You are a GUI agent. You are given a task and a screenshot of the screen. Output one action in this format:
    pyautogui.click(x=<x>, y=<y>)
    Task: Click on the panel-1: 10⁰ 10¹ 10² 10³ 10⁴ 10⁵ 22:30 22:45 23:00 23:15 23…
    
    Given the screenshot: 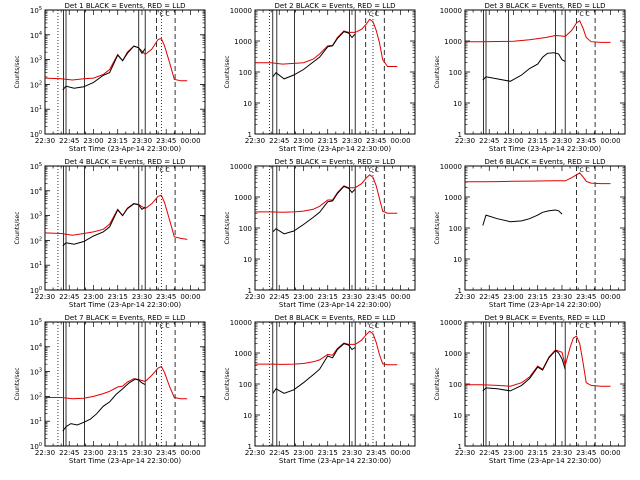 What is the action you would take?
    pyautogui.click(x=110, y=77)
    